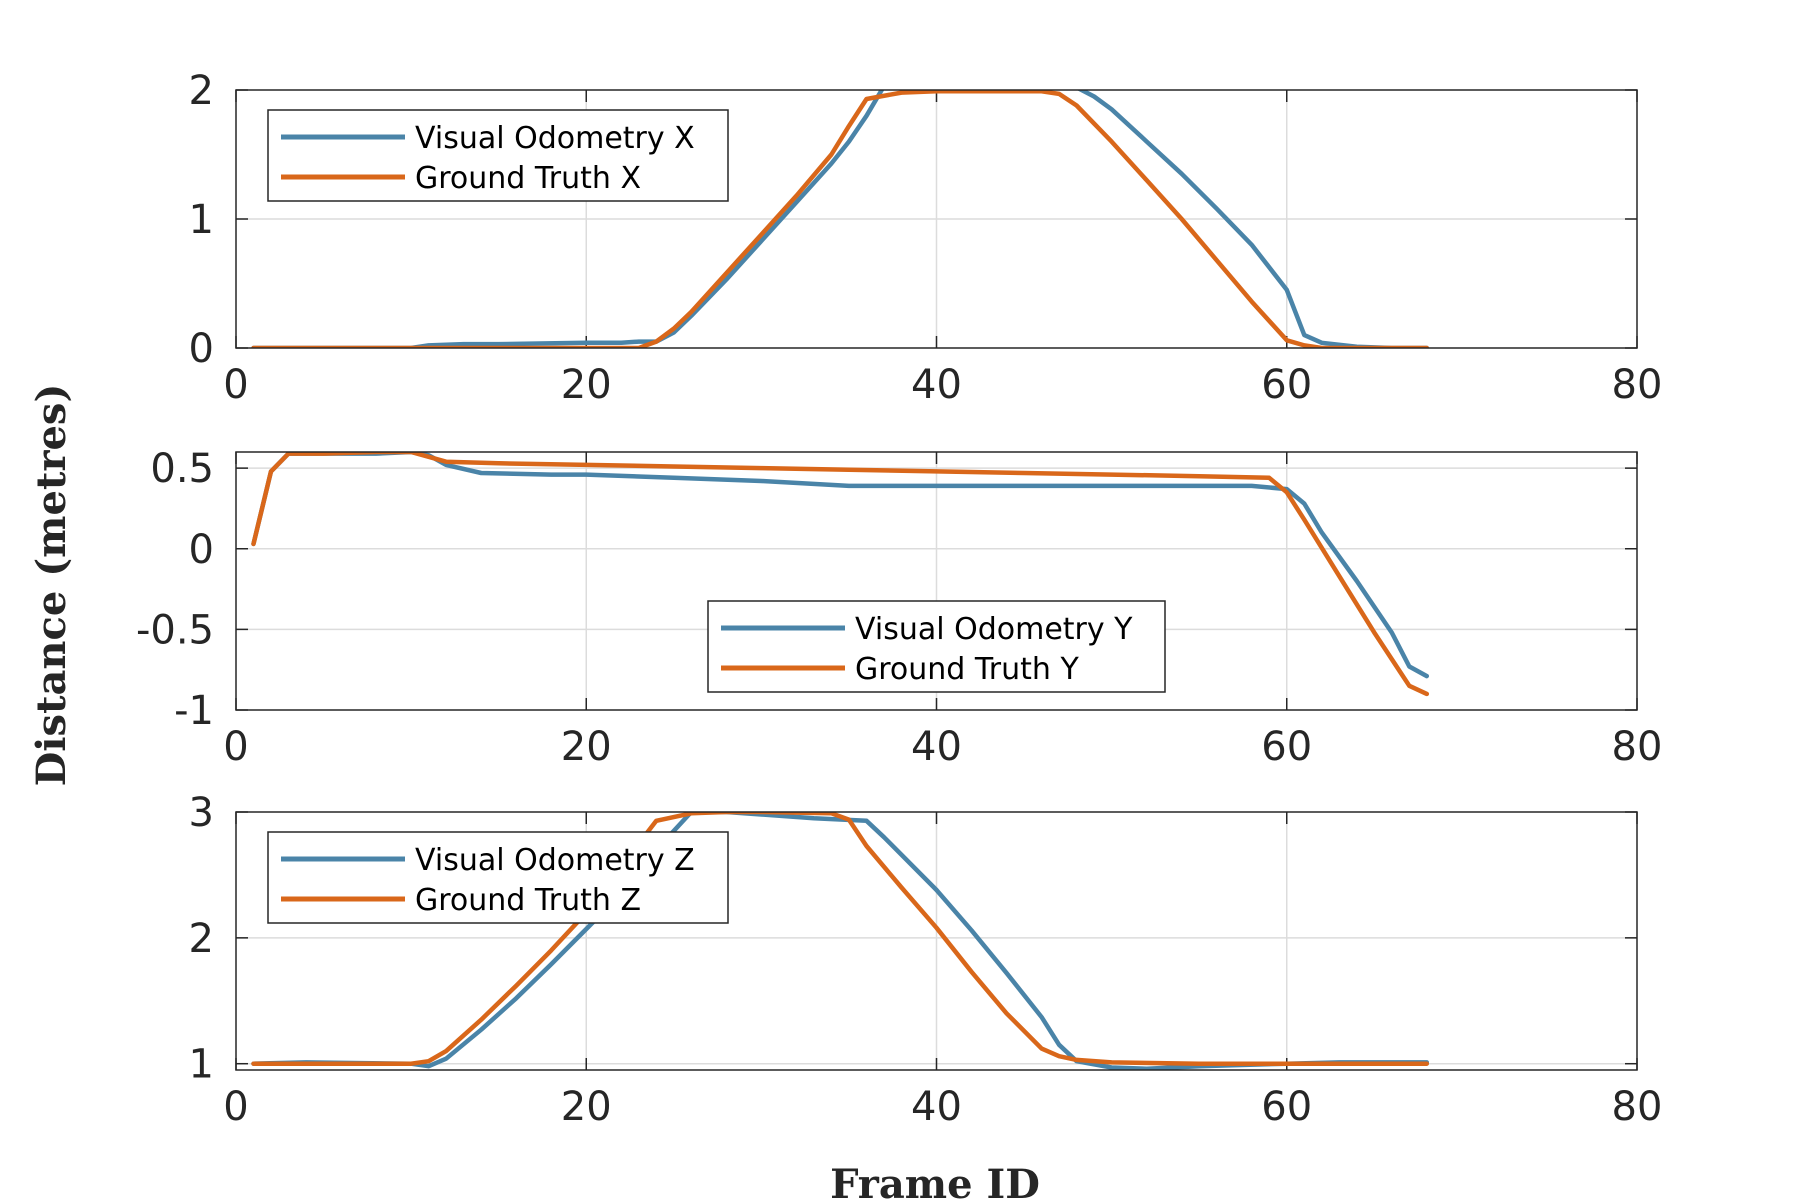  What do you see at coordinates (528, 900) in the screenshot?
I see `legend-label-z: Ground Truth Z` at bounding box center [528, 900].